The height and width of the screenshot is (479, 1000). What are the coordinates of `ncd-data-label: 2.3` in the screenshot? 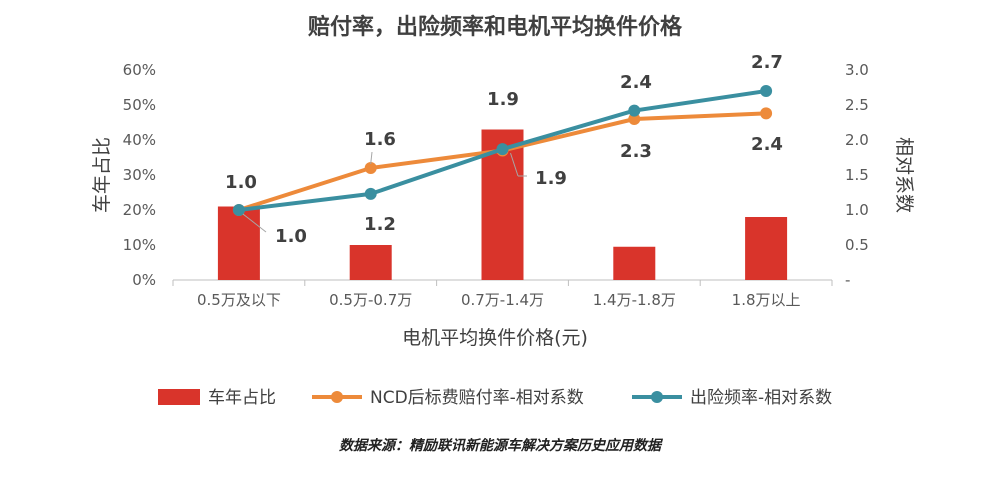 It's located at (636, 151).